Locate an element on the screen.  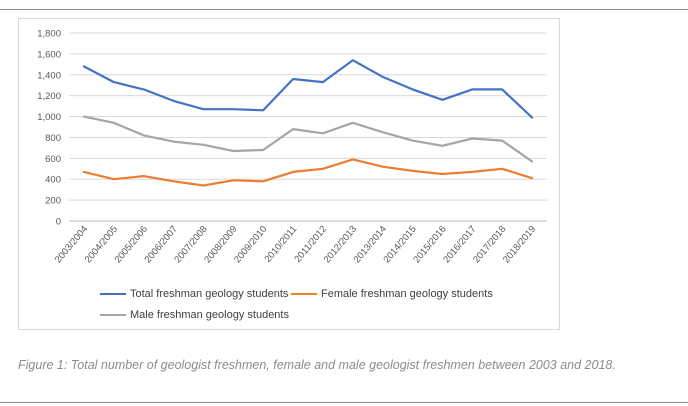
legend-label-total: Total freshman geology students is located at coordinates (209, 294).